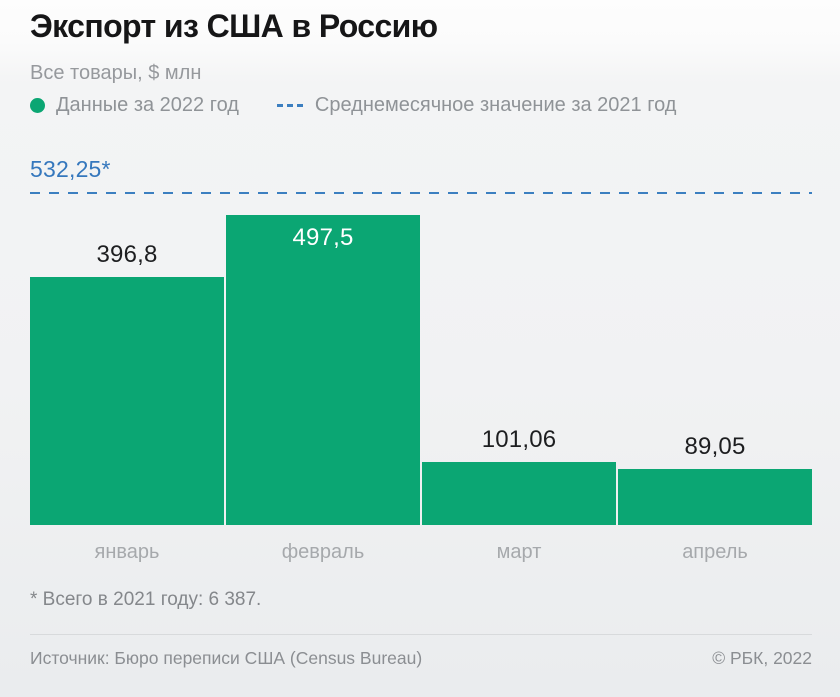 Image resolution: width=840 pixels, height=697 pixels. What do you see at coordinates (116, 73) in the screenshot?
I see `chart-subtitle: Все товары, $ млн` at bounding box center [116, 73].